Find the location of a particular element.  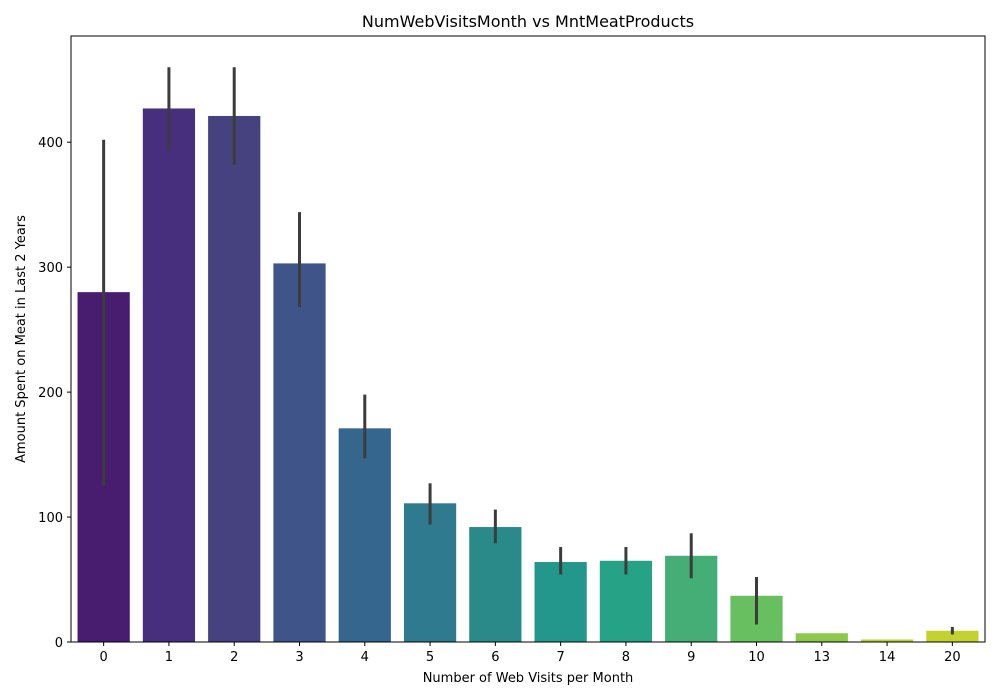

y-tick-label-400: 400 is located at coordinates (50, 143).